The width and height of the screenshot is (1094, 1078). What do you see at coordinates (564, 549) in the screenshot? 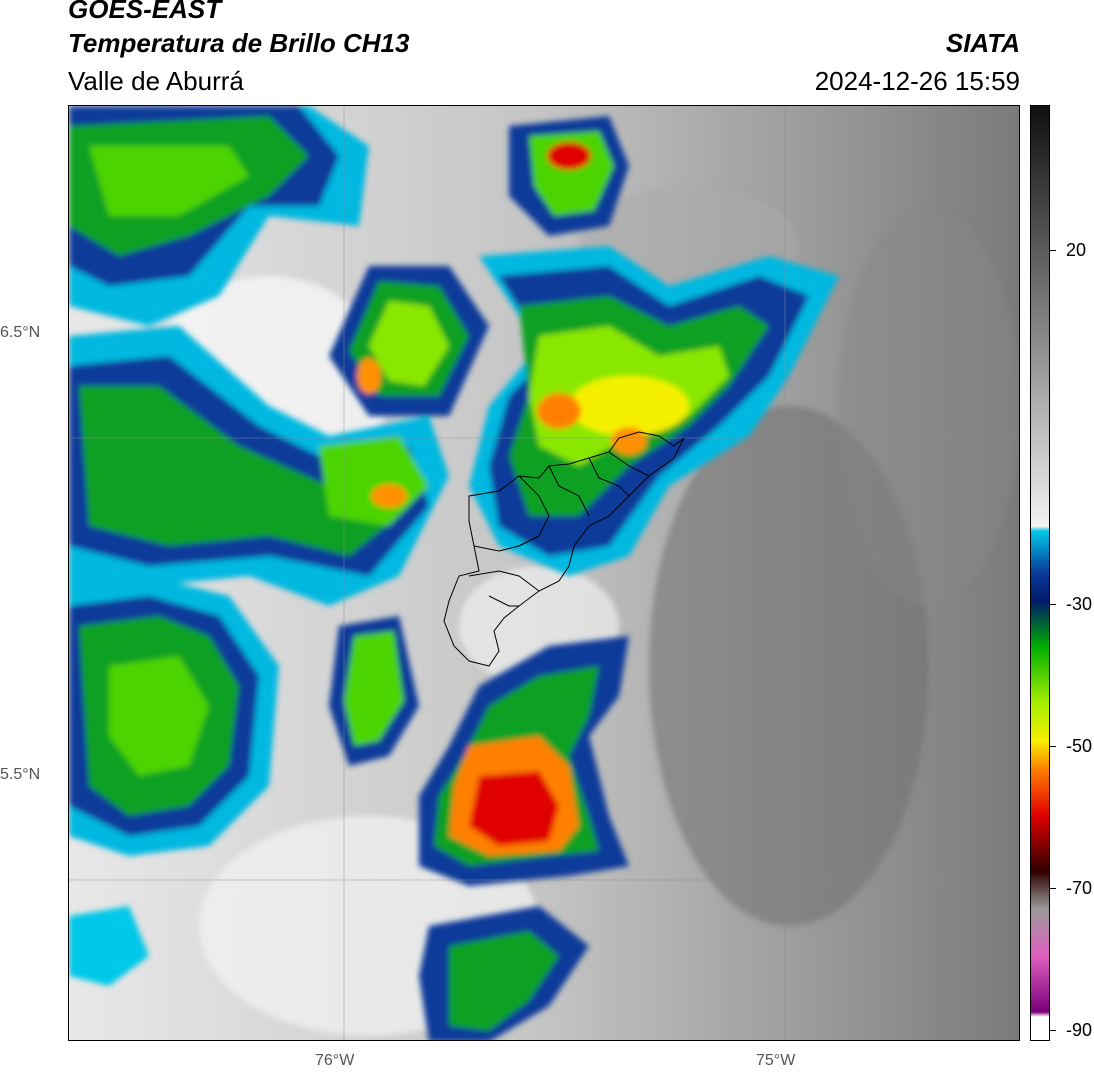
I see `valle-de-aburra-boundaries` at bounding box center [564, 549].